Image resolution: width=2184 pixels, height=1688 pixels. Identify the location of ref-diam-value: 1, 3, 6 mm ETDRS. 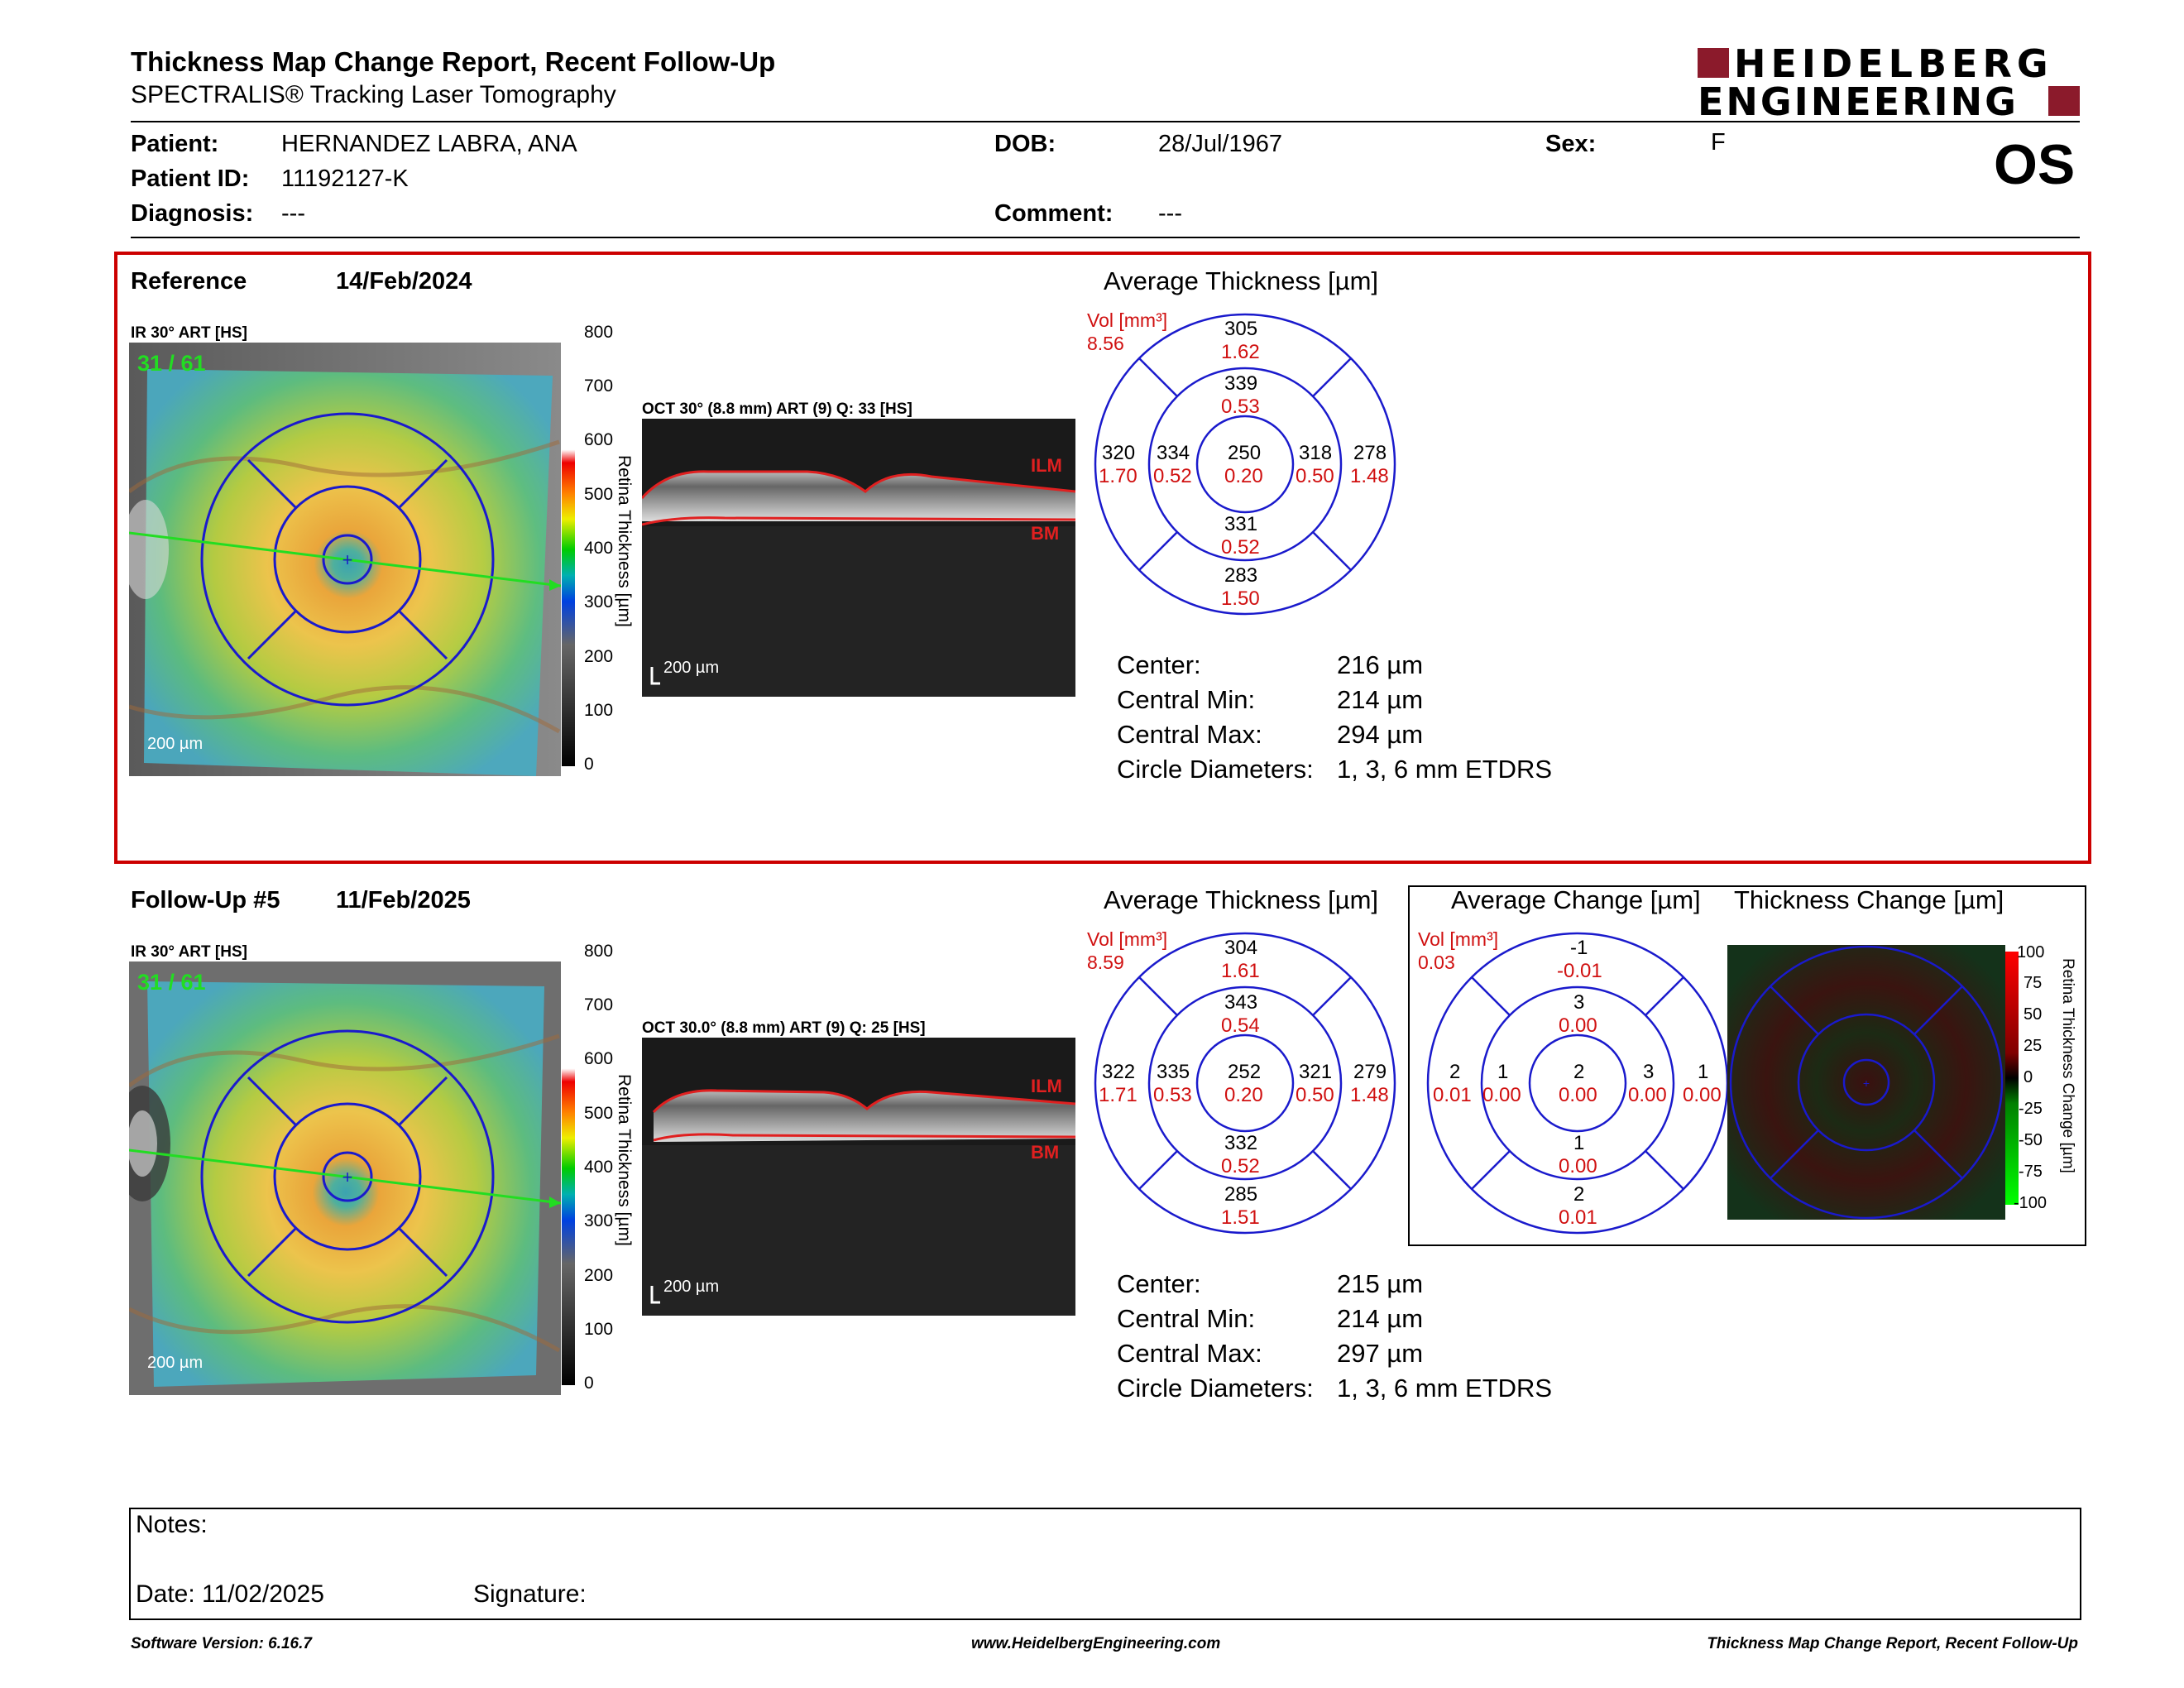
(1445, 769).